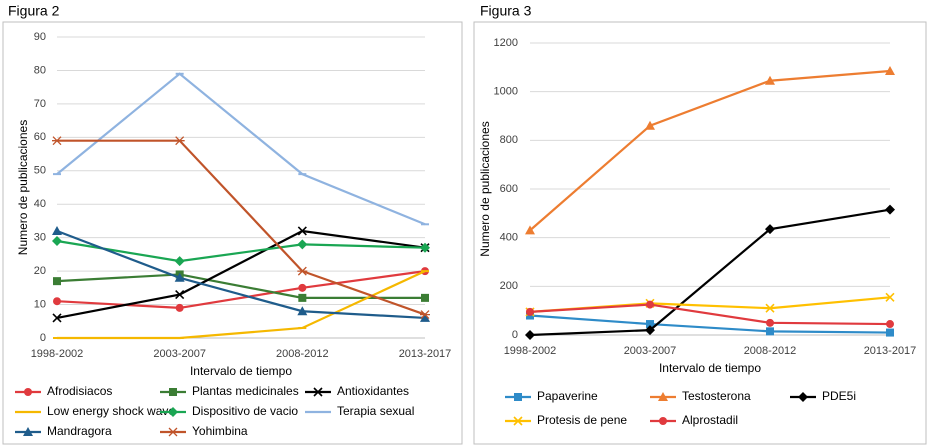 Image resolution: width=931 pixels, height=446 pixels. Describe the element at coordinates (34, 11) in the screenshot. I see `chart-title: Figura 2` at that location.